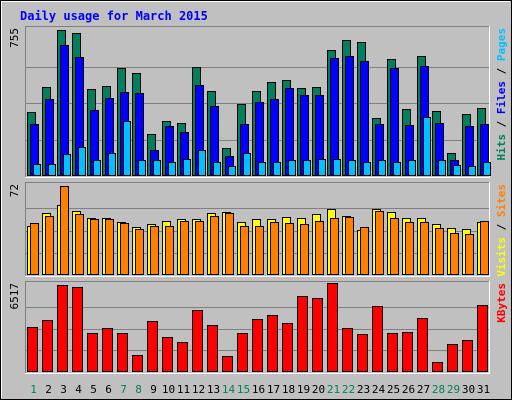 The image size is (512, 400). Describe the element at coordinates (244, 150) in the screenshot. I see `panel-hits-bar-files-day-15-fill` at that location.